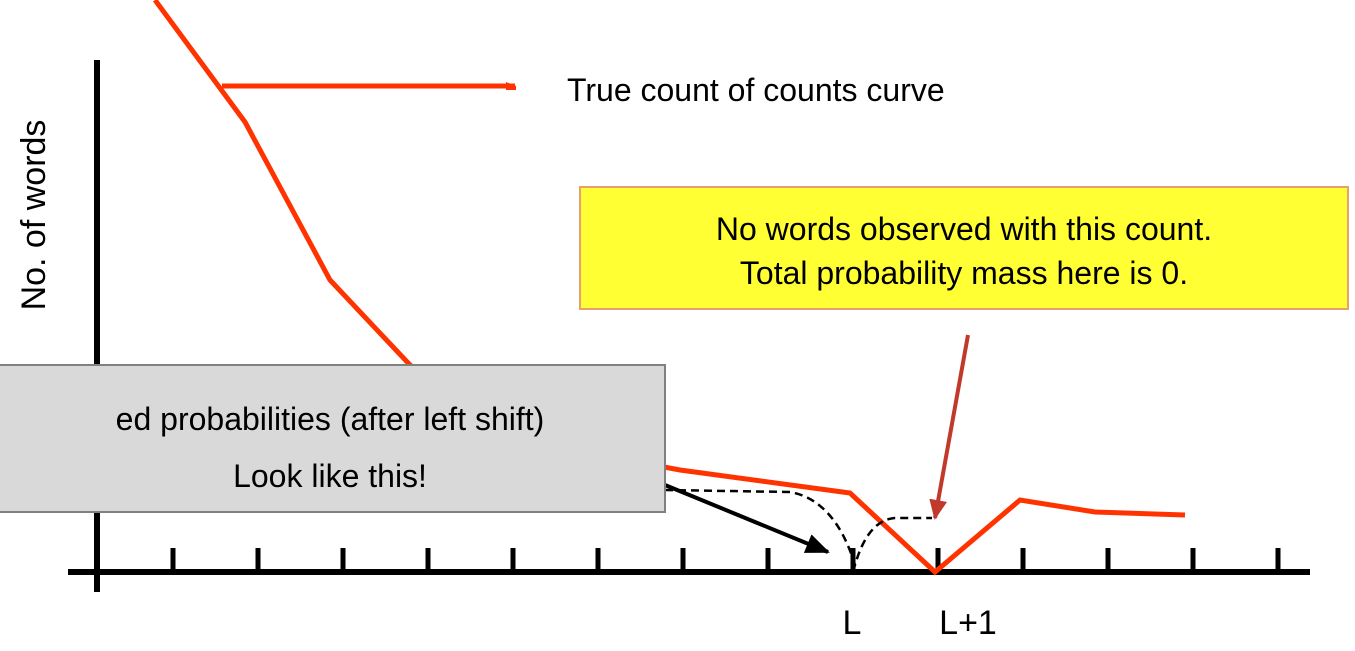  I want to click on y-axis-label: No. of words, so click(34, 215).